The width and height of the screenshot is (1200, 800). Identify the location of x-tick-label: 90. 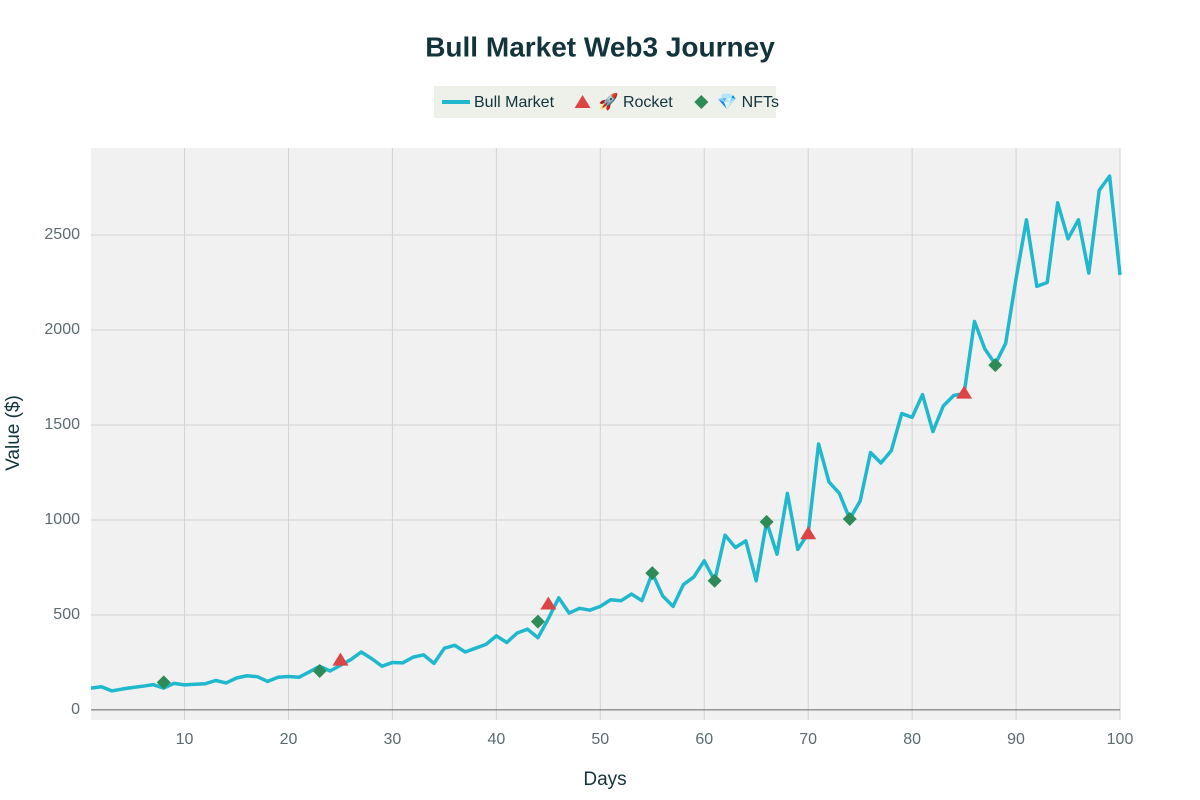
(1016, 739).